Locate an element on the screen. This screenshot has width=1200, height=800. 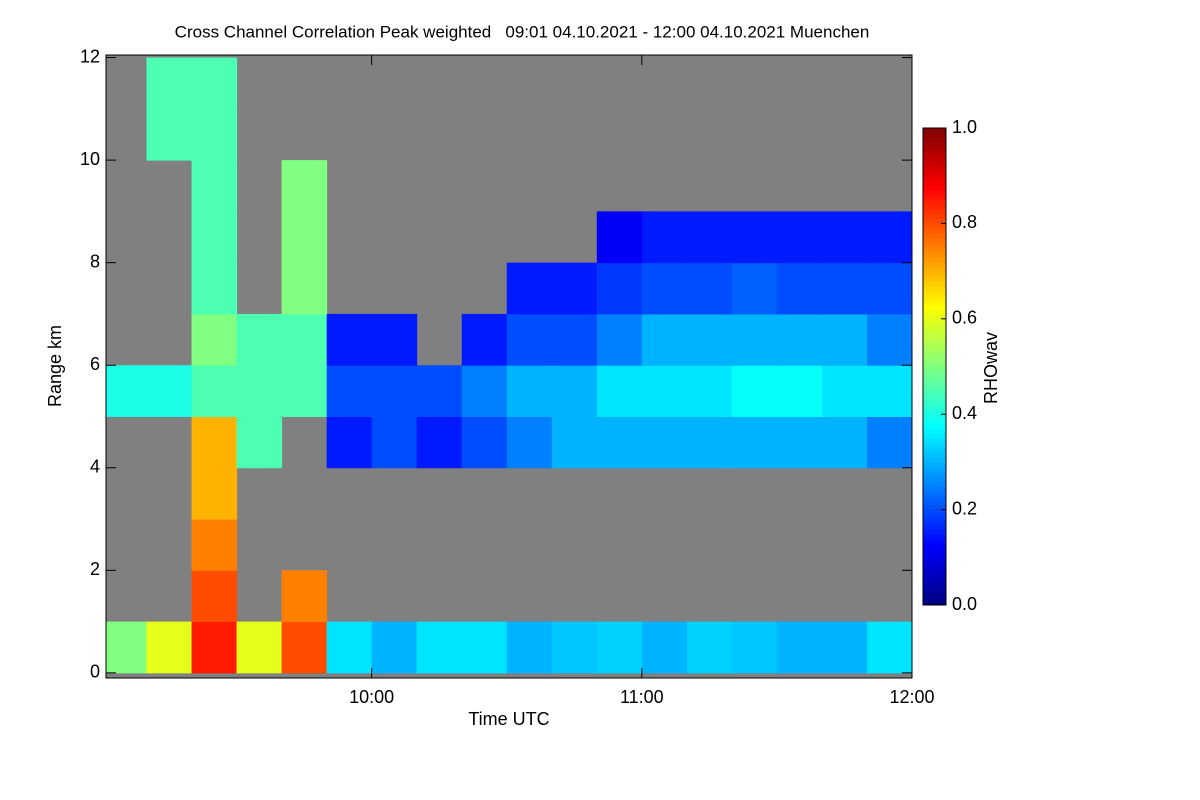
colorbar-tick-label: 0.8 is located at coordinates (964, 222).